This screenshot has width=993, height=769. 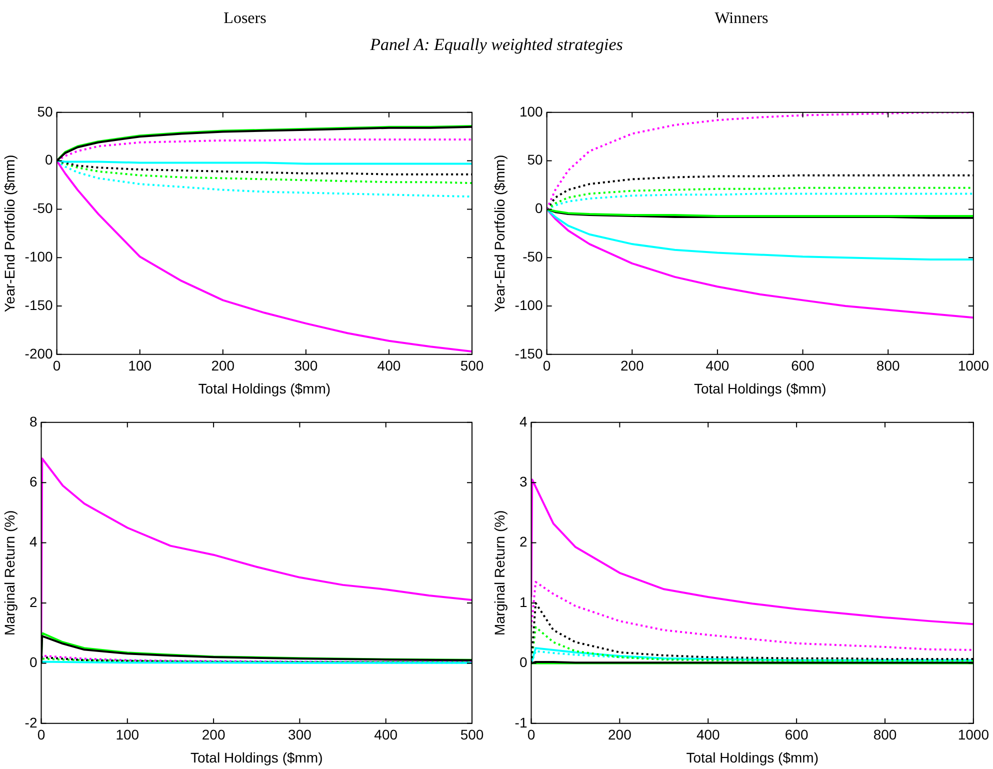 What do you see at coordinates (33, 421) in the screenshot?
I see `y-tick-label: 8` at bounding box center [33, 421].